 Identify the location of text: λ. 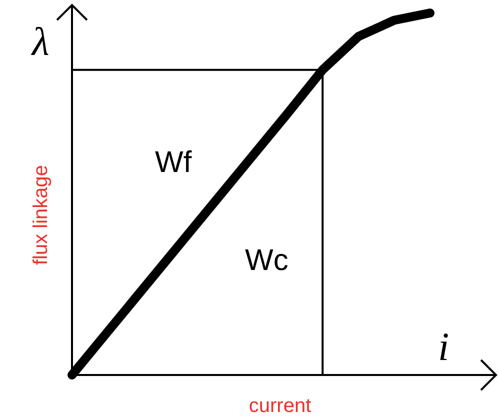
(40, 41).